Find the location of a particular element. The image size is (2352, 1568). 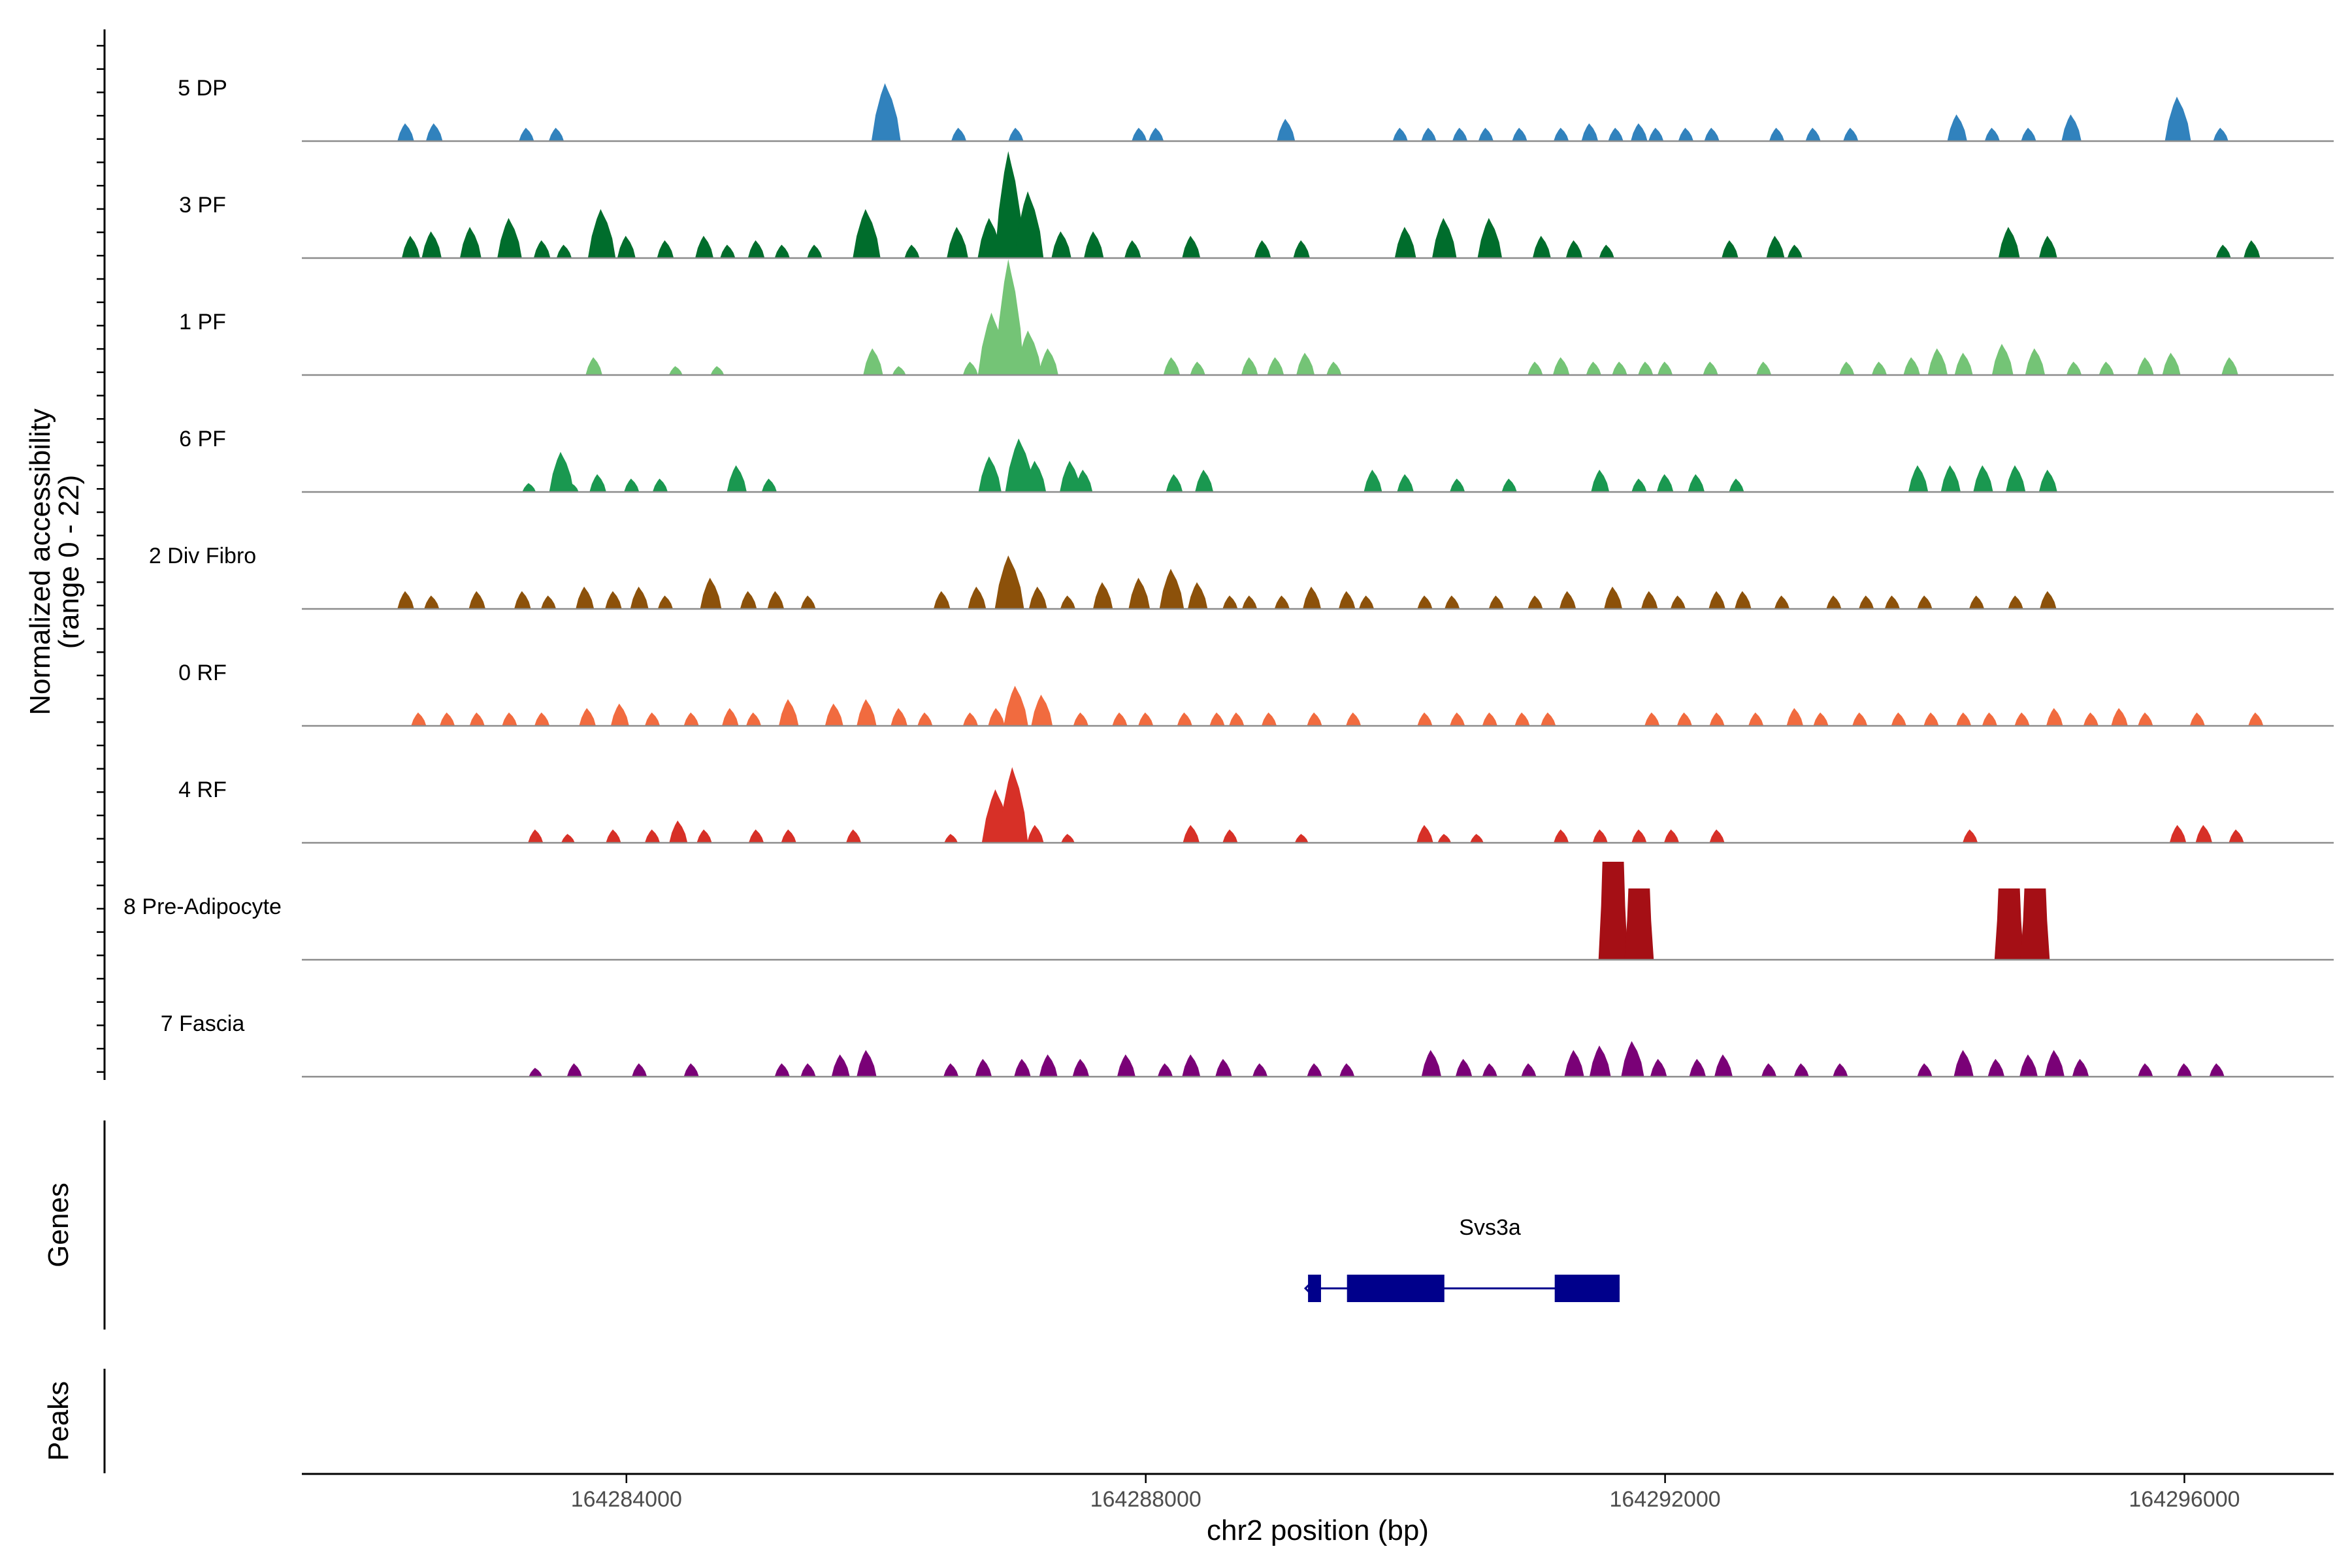

coverage-y-axis-ticks is located at coordinates (101, 558).